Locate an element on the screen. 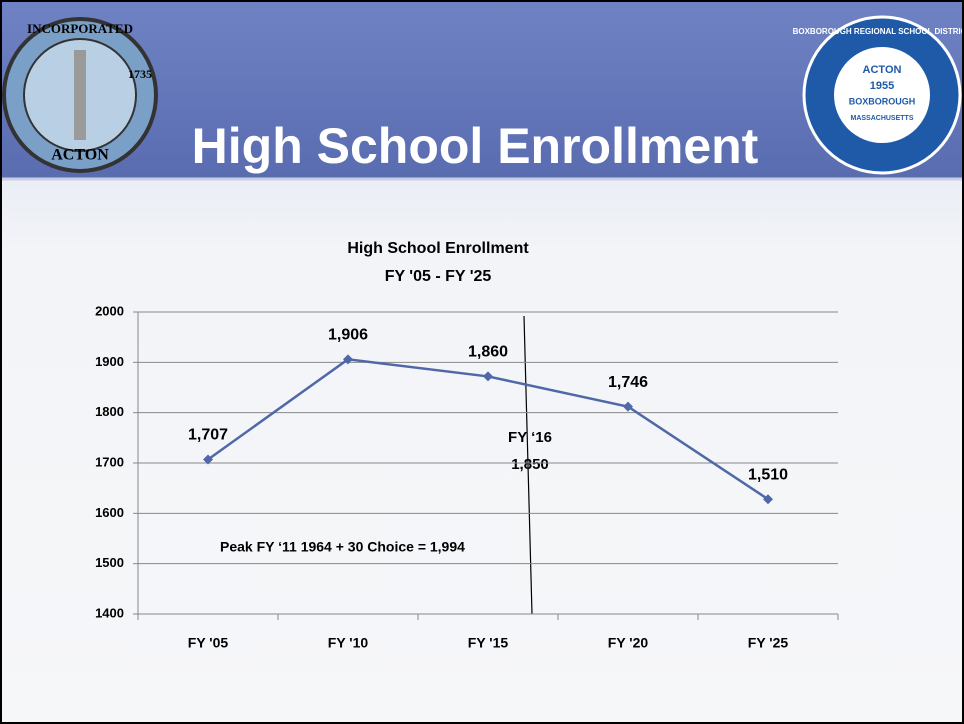  chart-title: High School Enrollment is located at coordinates (438, 248).